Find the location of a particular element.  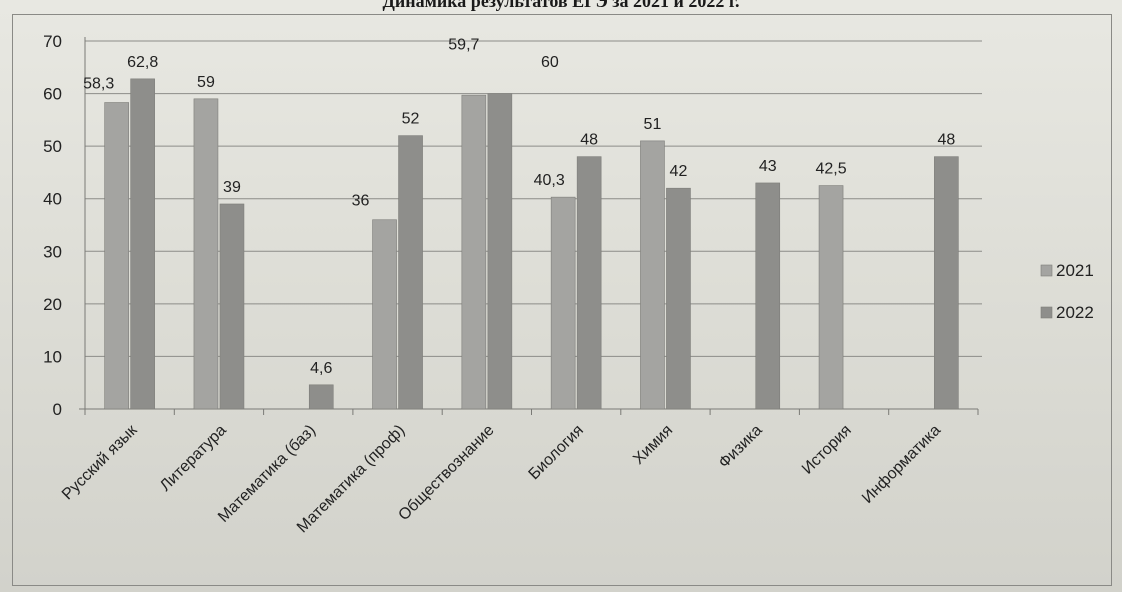

category-label: Обществознание is located at coordinates (446, 473).